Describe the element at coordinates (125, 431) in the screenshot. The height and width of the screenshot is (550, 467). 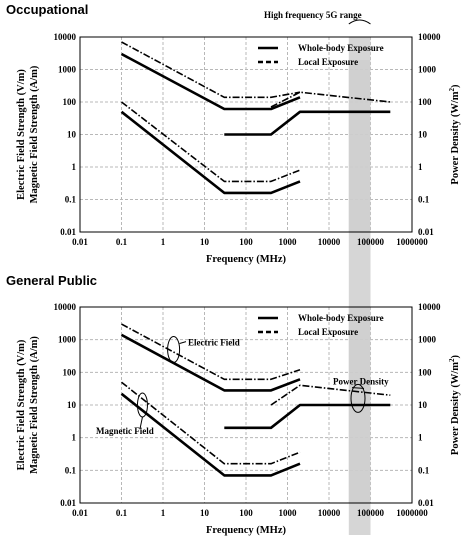
I see `magnetic-field-annotation: Magnetic Field` at that location.